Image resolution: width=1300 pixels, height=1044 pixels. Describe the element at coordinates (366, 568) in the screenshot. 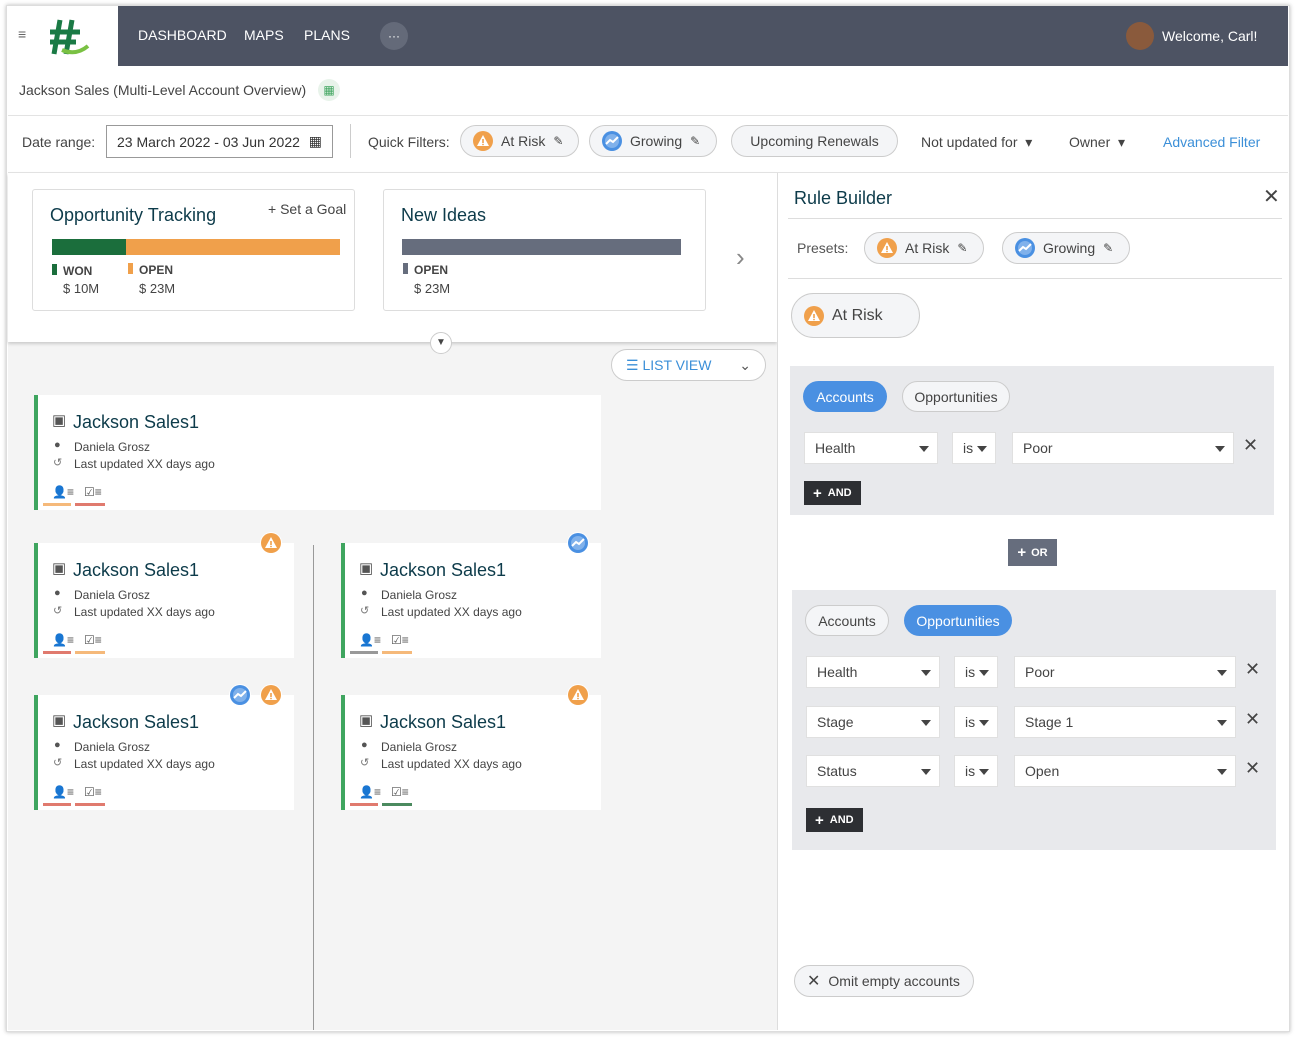

I see `building-icon: ▣` at that location.